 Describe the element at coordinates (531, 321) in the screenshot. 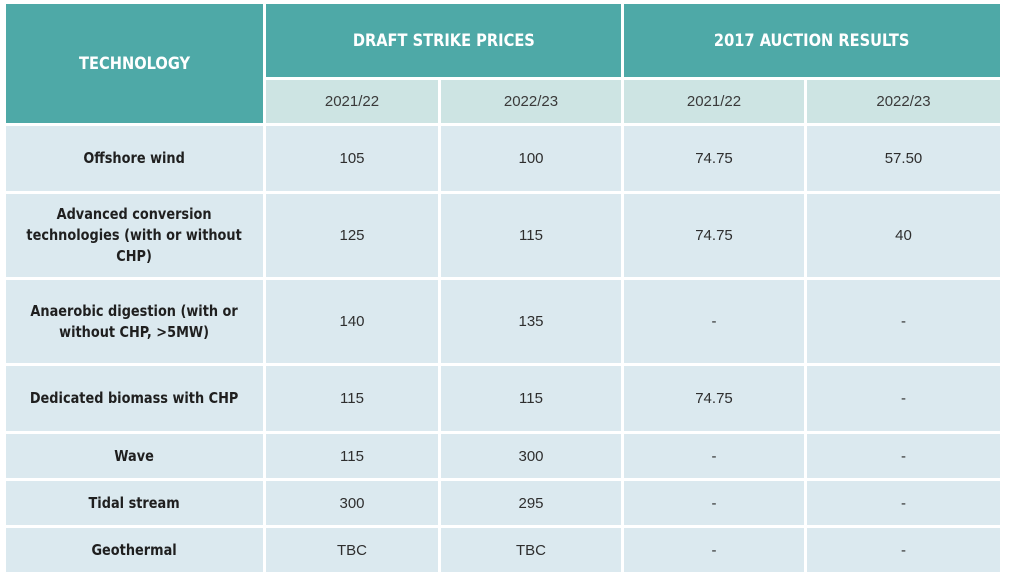

I see `value-cell: 135` at that location.